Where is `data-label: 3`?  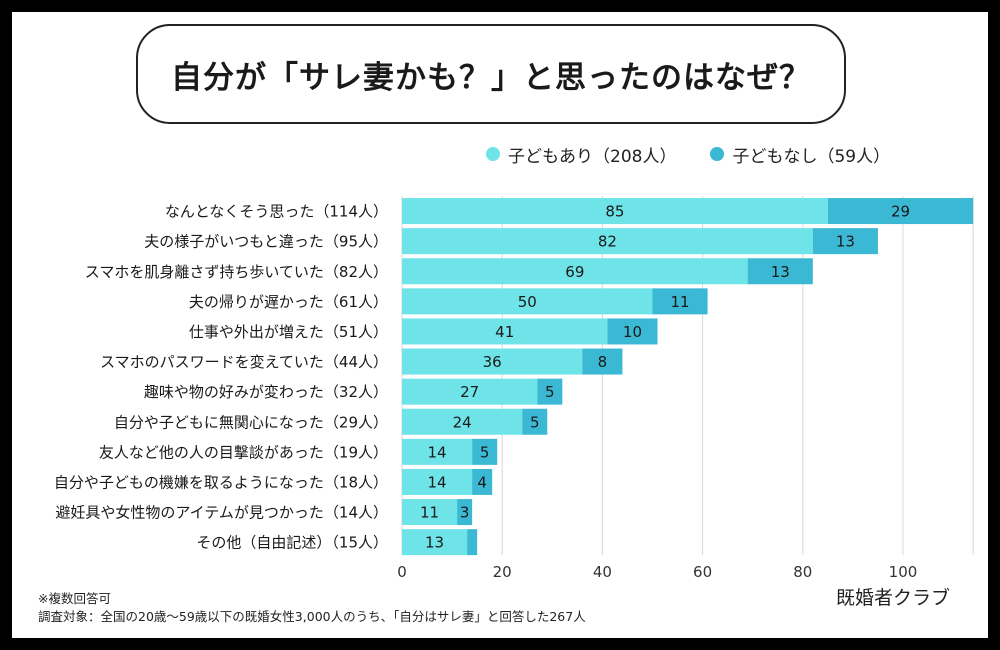
data-label: 3 is located at coordinates (465, 513).